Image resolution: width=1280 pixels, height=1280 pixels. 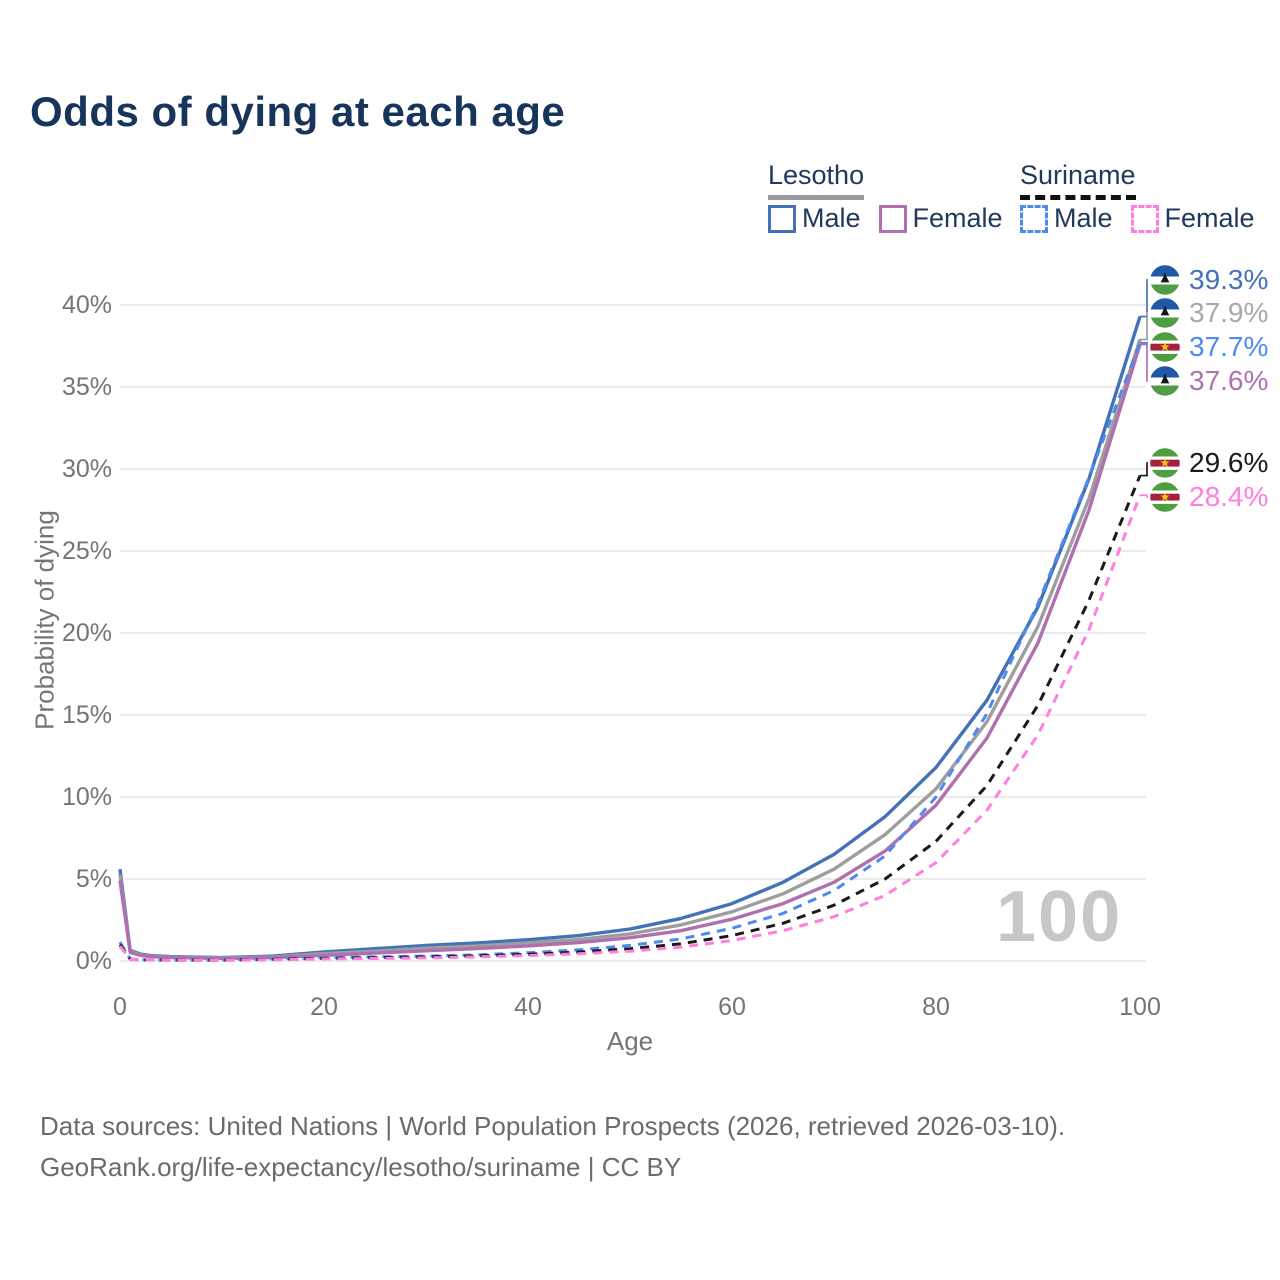 I want to click on end-label-value: 39.3%, so click(x=1229, y=279).